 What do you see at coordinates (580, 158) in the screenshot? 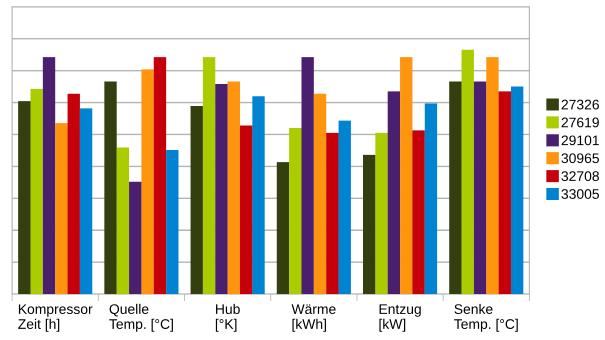
I see `legend-label: 30965` at bounding box center [580, 158].